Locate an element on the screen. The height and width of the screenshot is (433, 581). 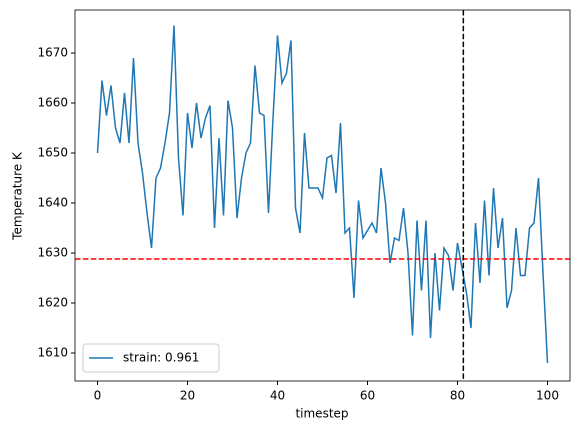
y-axis-label: Temperature K is located at coordinates (18, 196).